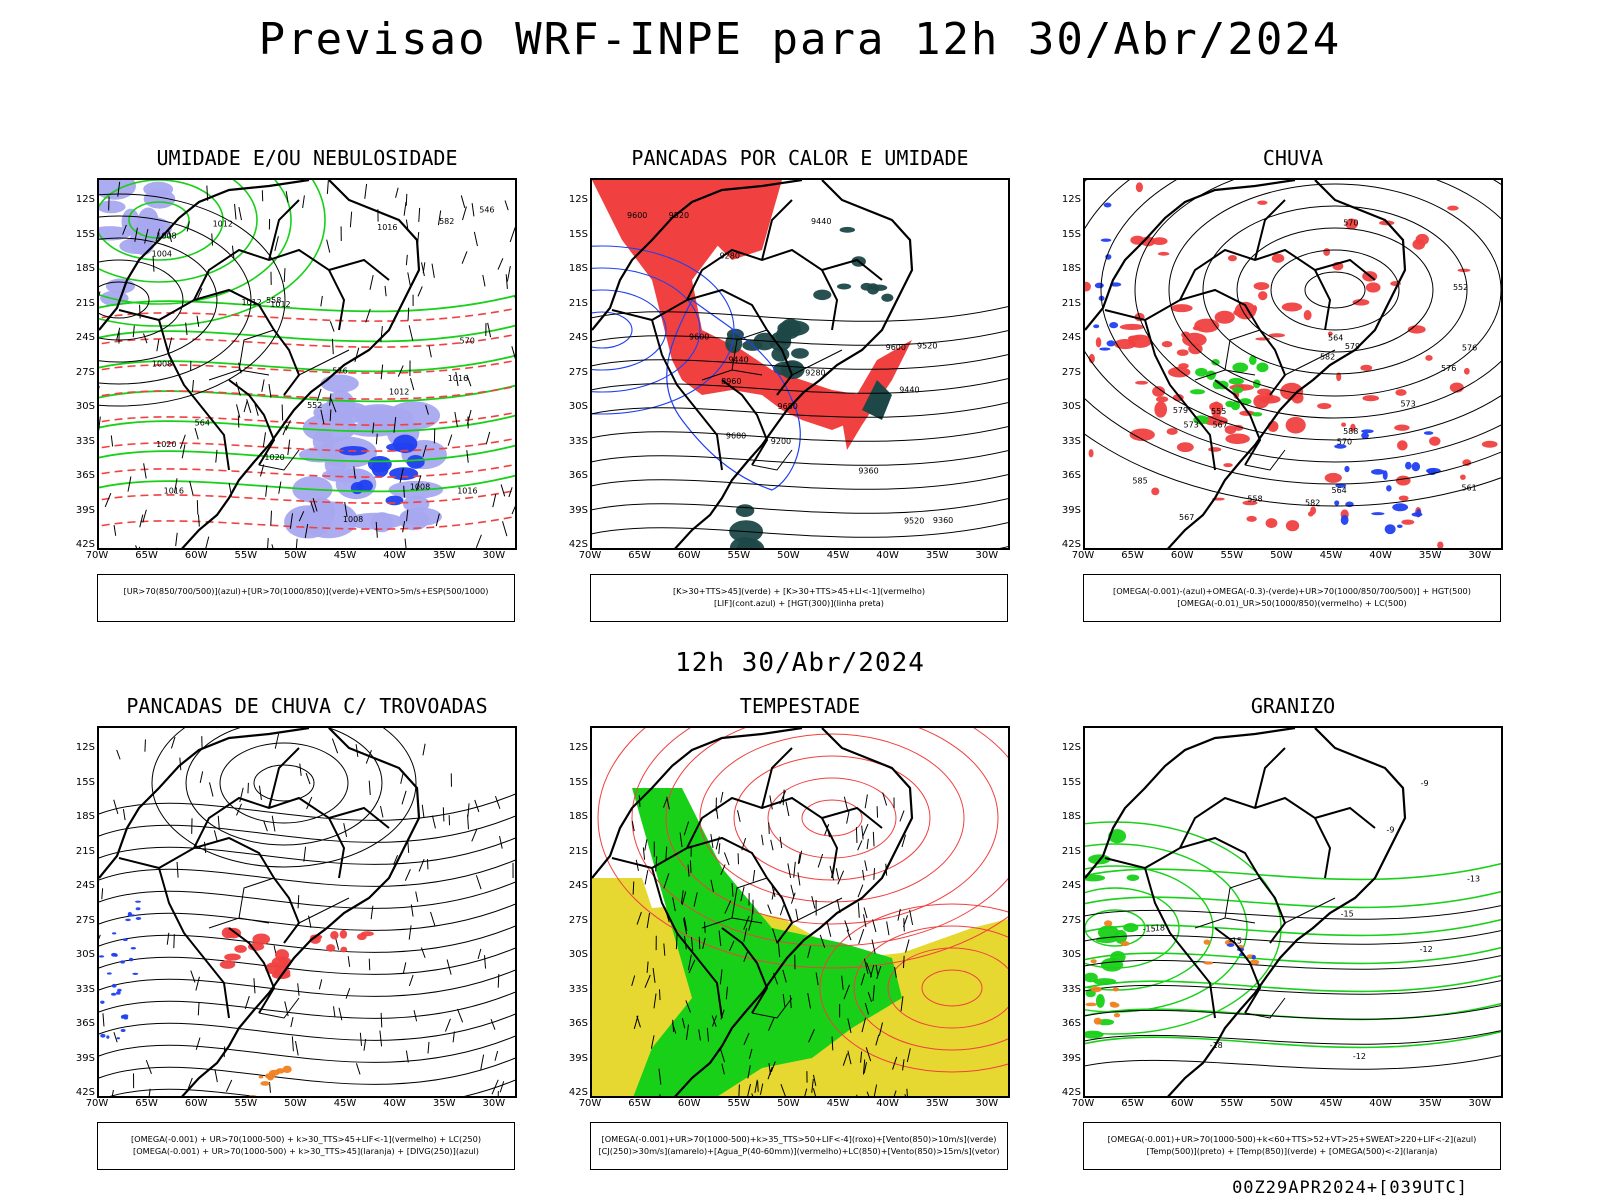 The height and width of the screenshot is (1200, 1600). What do you see at coordinates (387, 227) in the screenshot?
I see `contour-value-label: 1016` at bounding box center [387, 227].